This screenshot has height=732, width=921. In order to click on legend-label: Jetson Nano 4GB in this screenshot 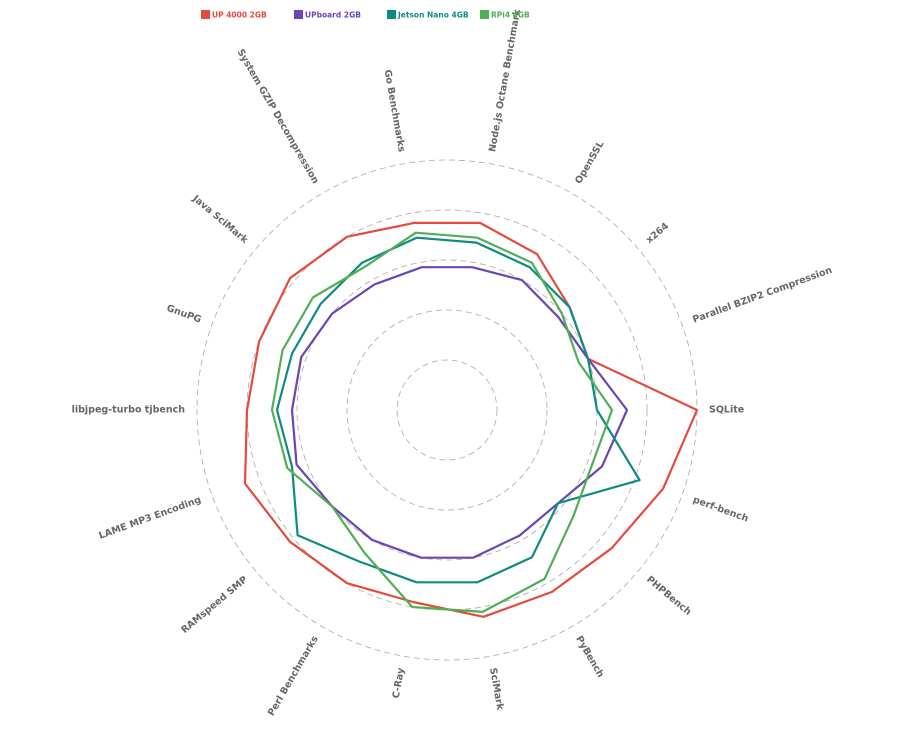, I will do `click(433, 15)`.